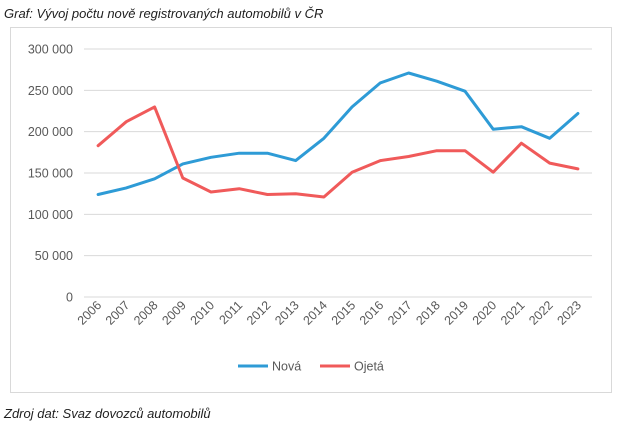  What do you see at coordinates (569, 313) in the screenshot?
I see `x-tick-label: 2023` at bounding box center [569, 313].